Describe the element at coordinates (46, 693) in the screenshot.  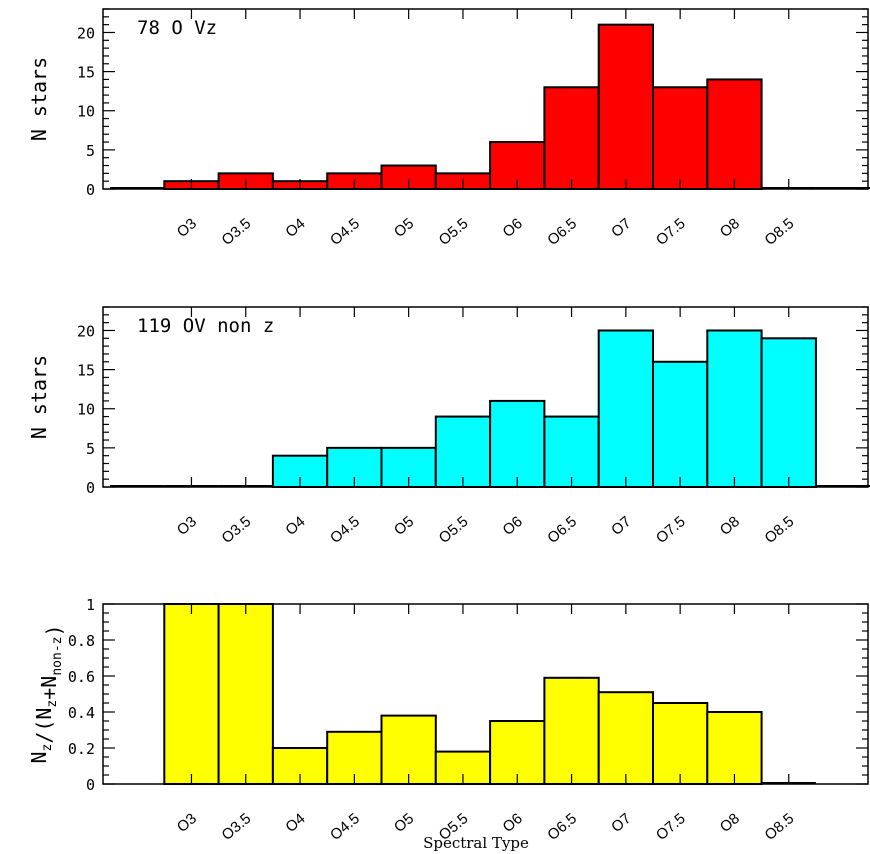
I see `y-axis-label: Nz/(Nz+Nnon-z)` at that location.